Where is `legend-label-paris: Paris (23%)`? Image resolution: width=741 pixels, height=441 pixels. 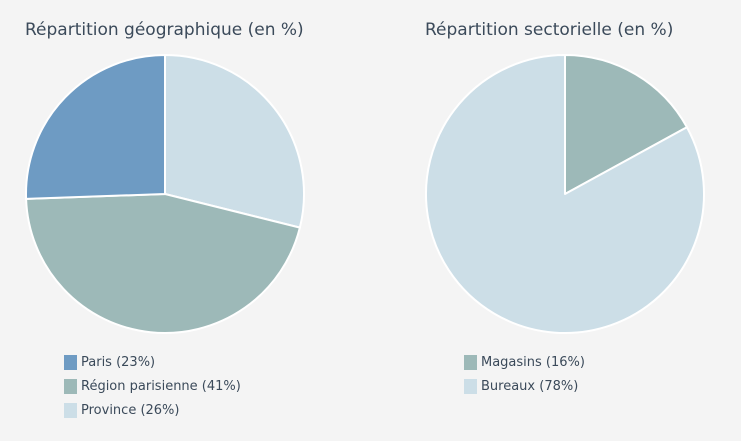
legend-label-paris: Paris (23%) is located at coordinates (118, 362).